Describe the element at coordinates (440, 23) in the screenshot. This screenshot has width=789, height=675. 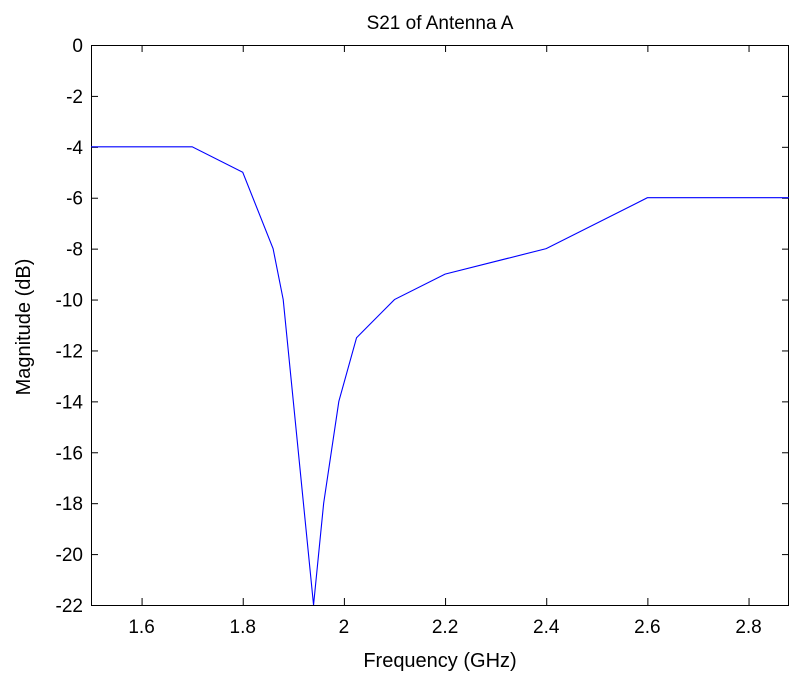
I see `chart-title: S21 of Antenna A` at that location.